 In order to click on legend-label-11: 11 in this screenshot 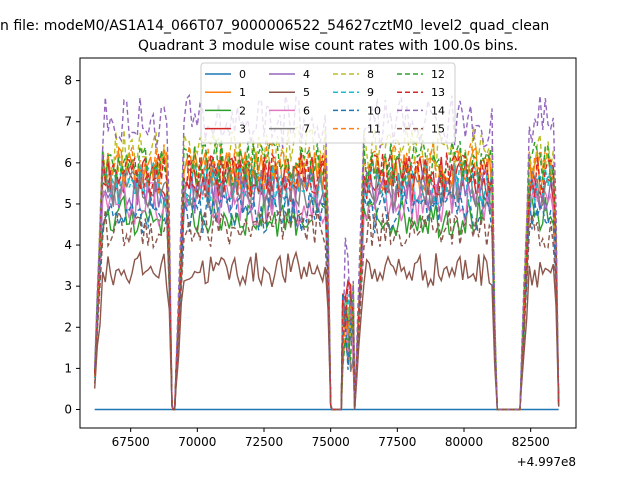, I will do `click(374, 129)`.